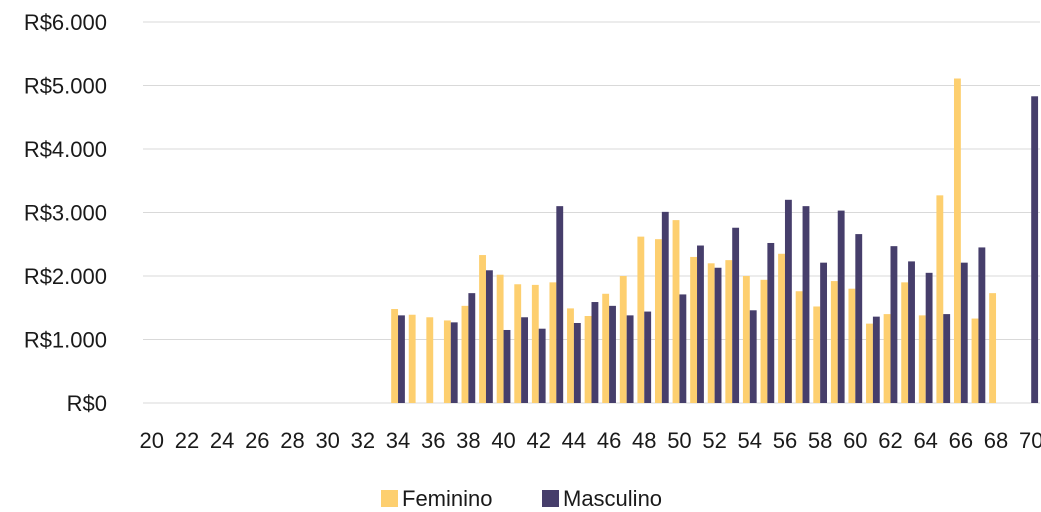 The image size is (1041, 512). Describe the element at coordinates (612, 498) in the screenshot. I see `legend-label-masculino: Masculino` at that location.